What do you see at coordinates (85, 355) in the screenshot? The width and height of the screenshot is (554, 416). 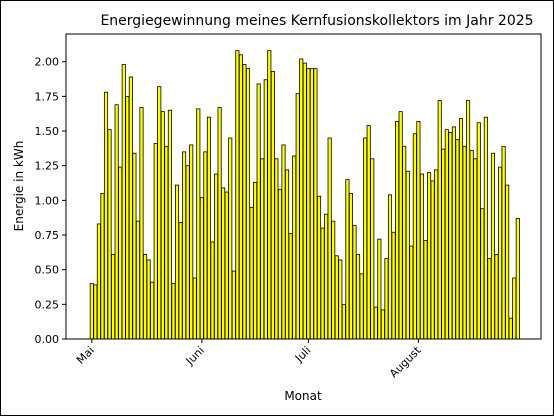 I see `x-tick-label: Mai` at bounding box center [85, 355].